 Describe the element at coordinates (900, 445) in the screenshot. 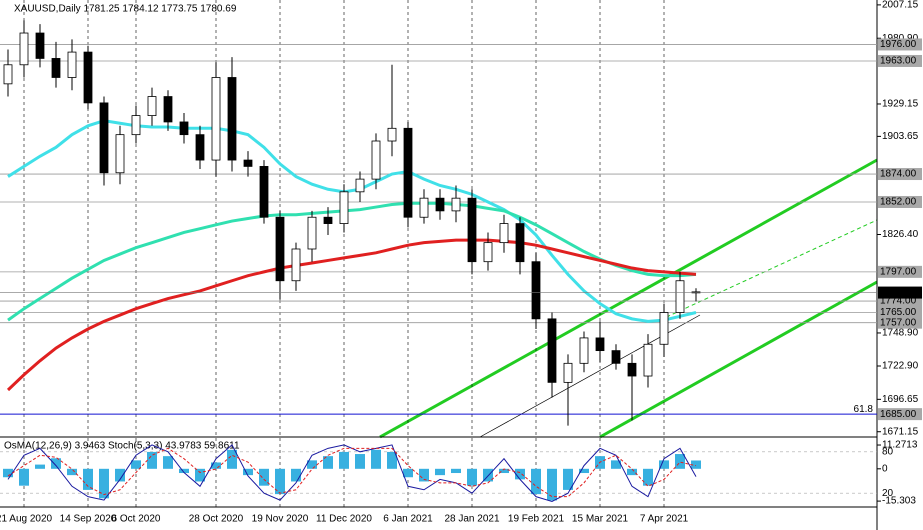

I see `y-tick-label: 11.2713` at that location.